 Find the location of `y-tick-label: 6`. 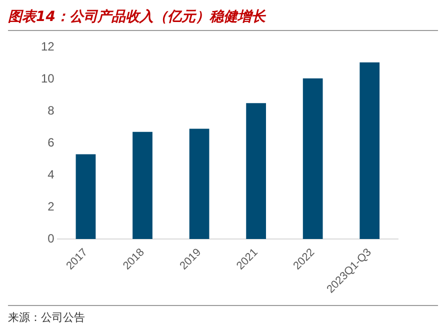

y-tick-label: 6 is located at coordinates (51, 142).